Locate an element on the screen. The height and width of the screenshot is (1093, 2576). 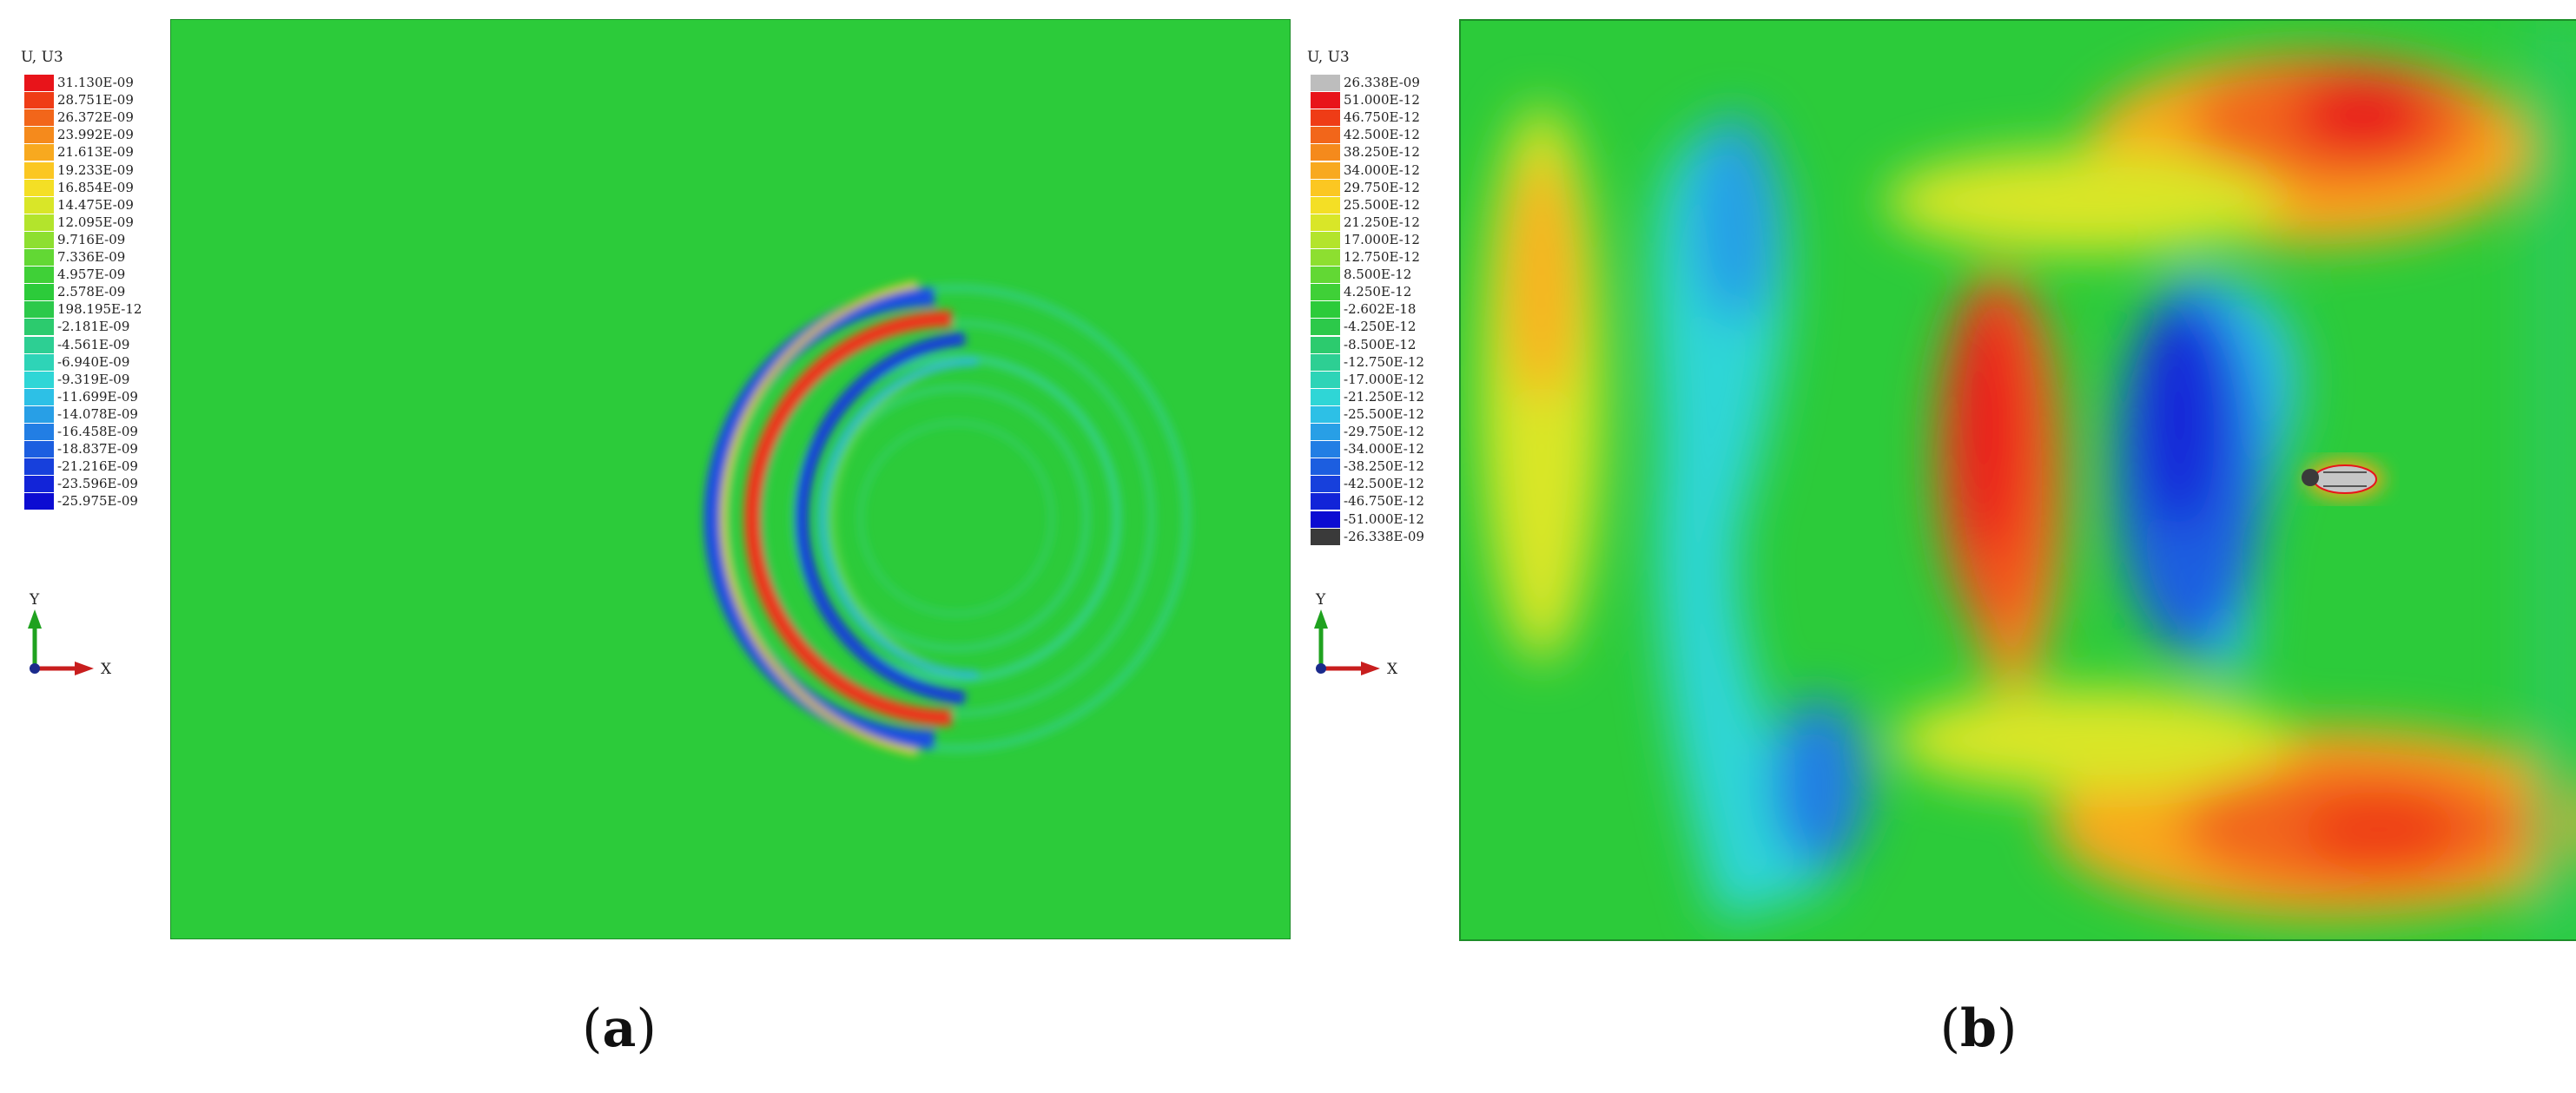
caption-b-letter: b is located at coordinates (1978, 1028).